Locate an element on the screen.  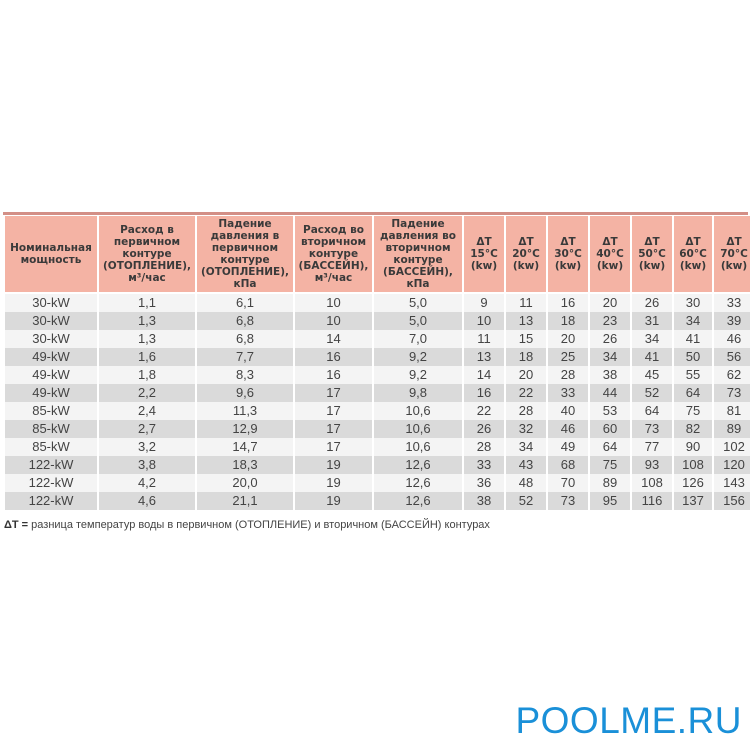
table-cell: 18,3 is located at coordinates (245, 465).